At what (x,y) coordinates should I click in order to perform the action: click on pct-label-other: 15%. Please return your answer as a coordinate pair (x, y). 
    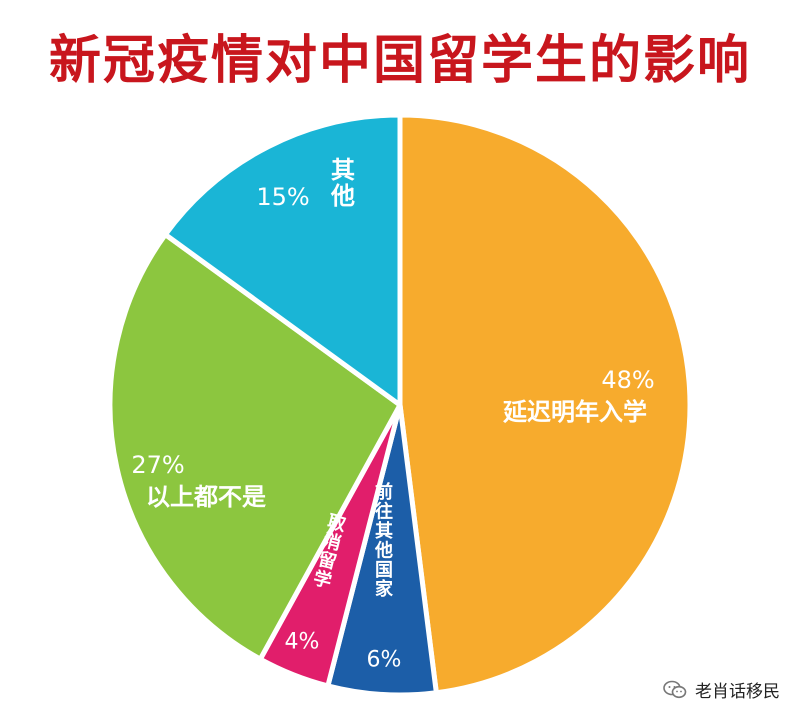
    Looking at the image, I should click on (282, 197).